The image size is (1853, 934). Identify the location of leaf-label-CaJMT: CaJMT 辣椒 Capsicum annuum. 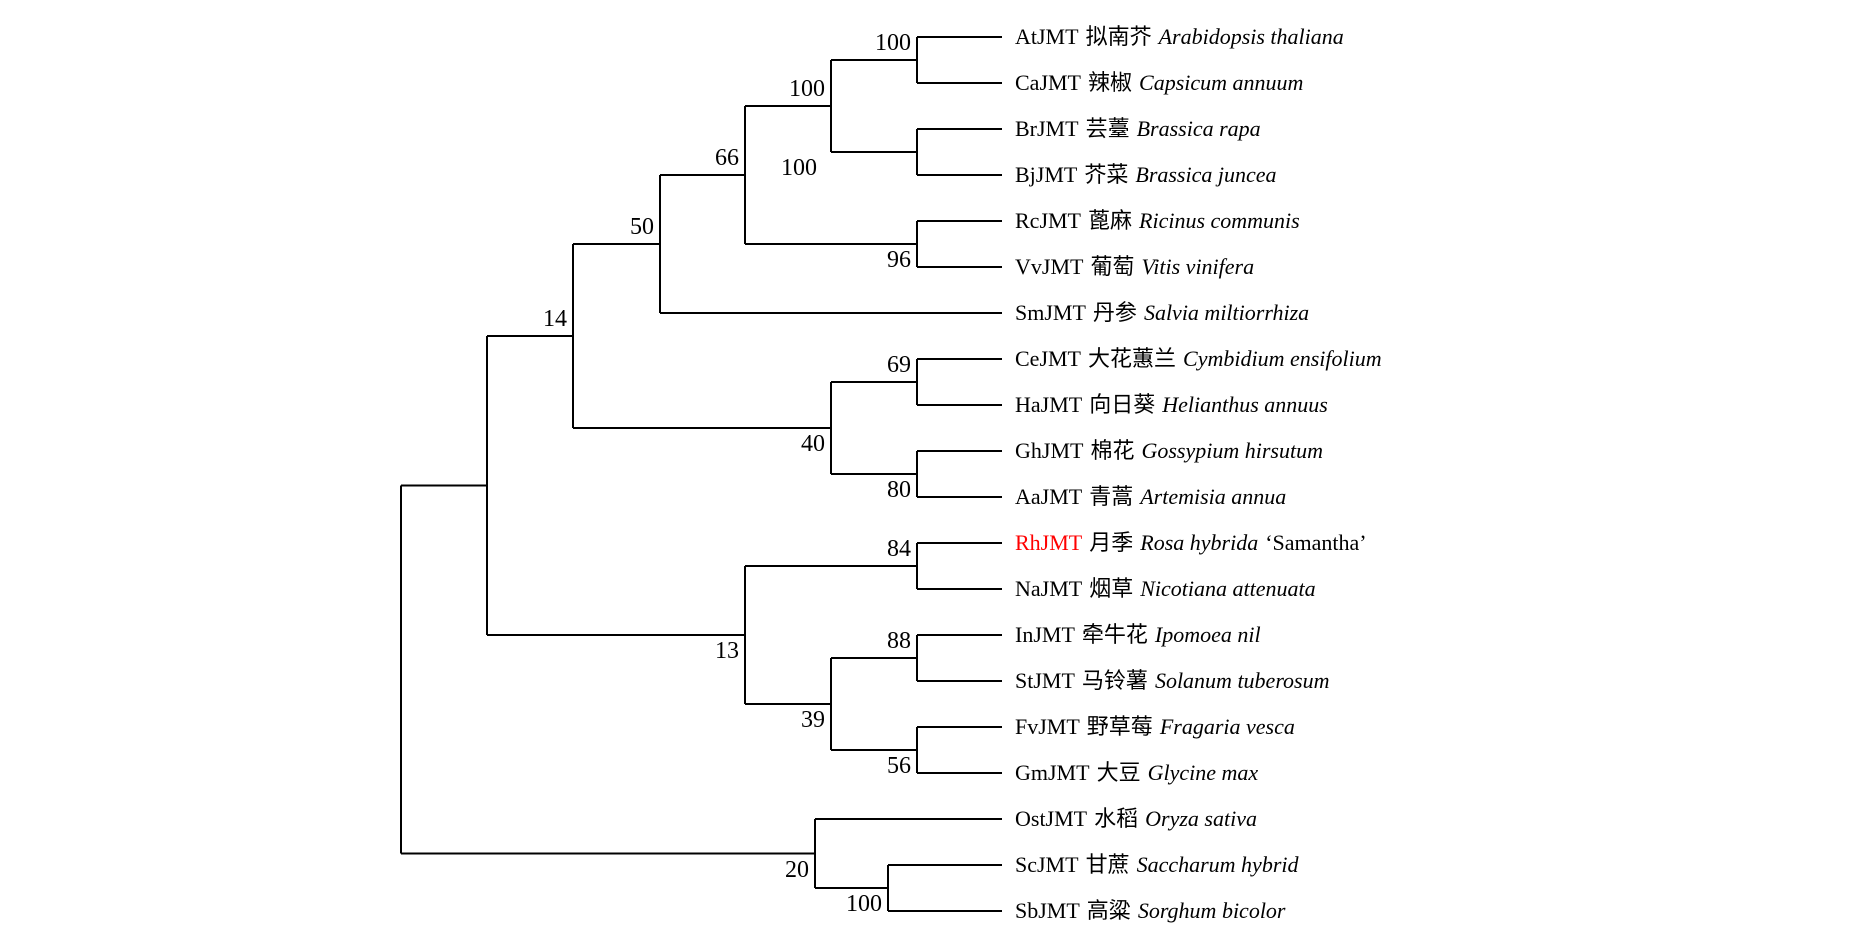
(1159, 82).